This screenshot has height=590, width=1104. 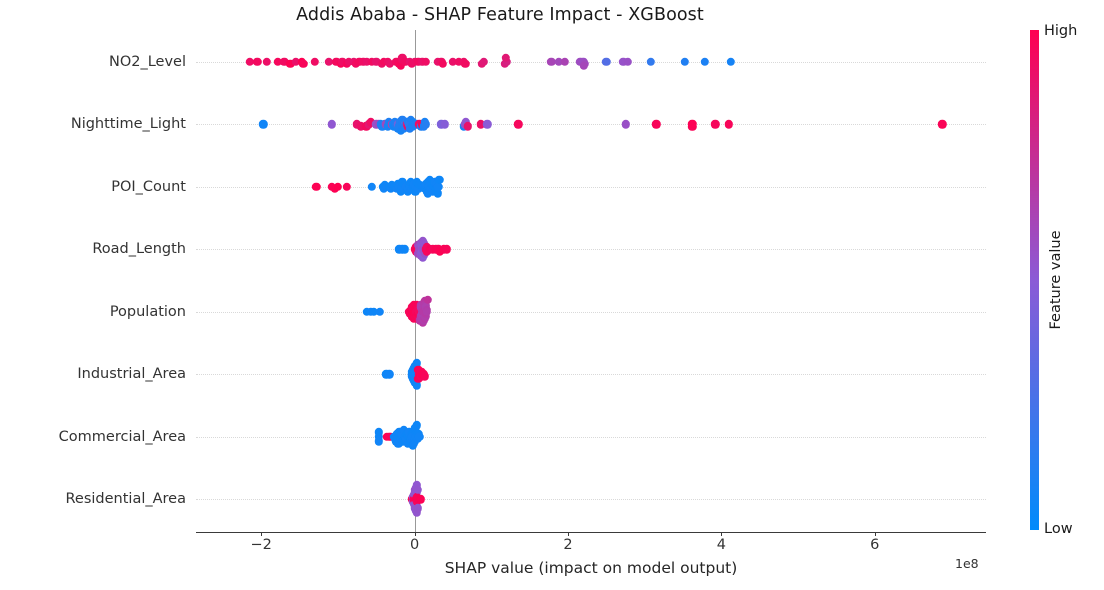 What do you see at coordinates (721, 545) in the screenshot?
I see `x-axis-tick-label: 4` at bounding box center [721, 545].